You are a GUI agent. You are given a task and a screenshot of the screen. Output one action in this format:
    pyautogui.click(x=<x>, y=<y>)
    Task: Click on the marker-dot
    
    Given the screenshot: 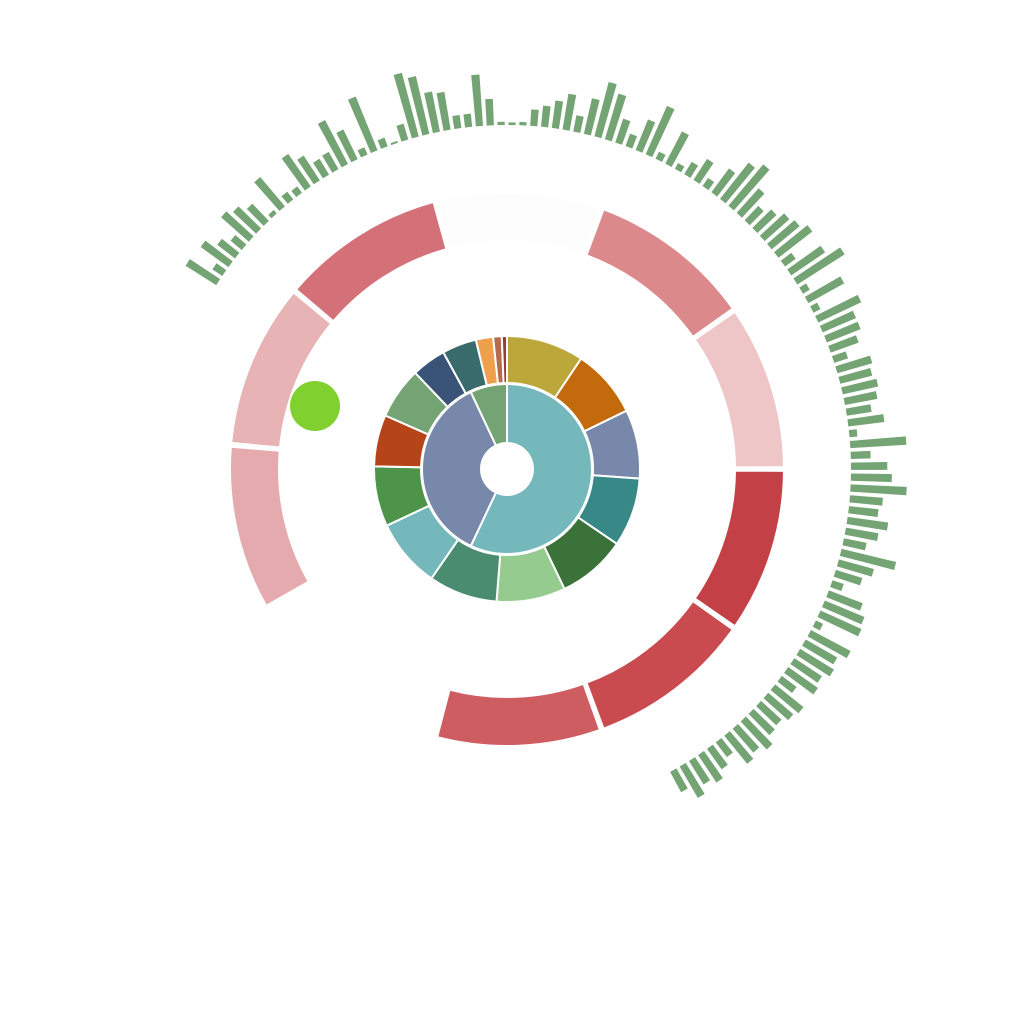 What is the action you would take?
    pyautogui.click(x=315, y=406)
    